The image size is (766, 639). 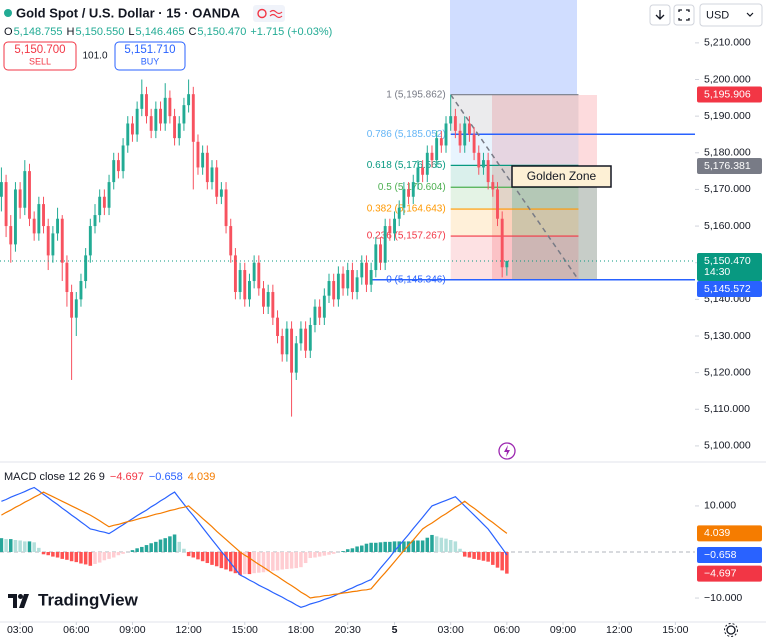 I want to click on indicator-value: −4.697, so click(x=127, y=477).